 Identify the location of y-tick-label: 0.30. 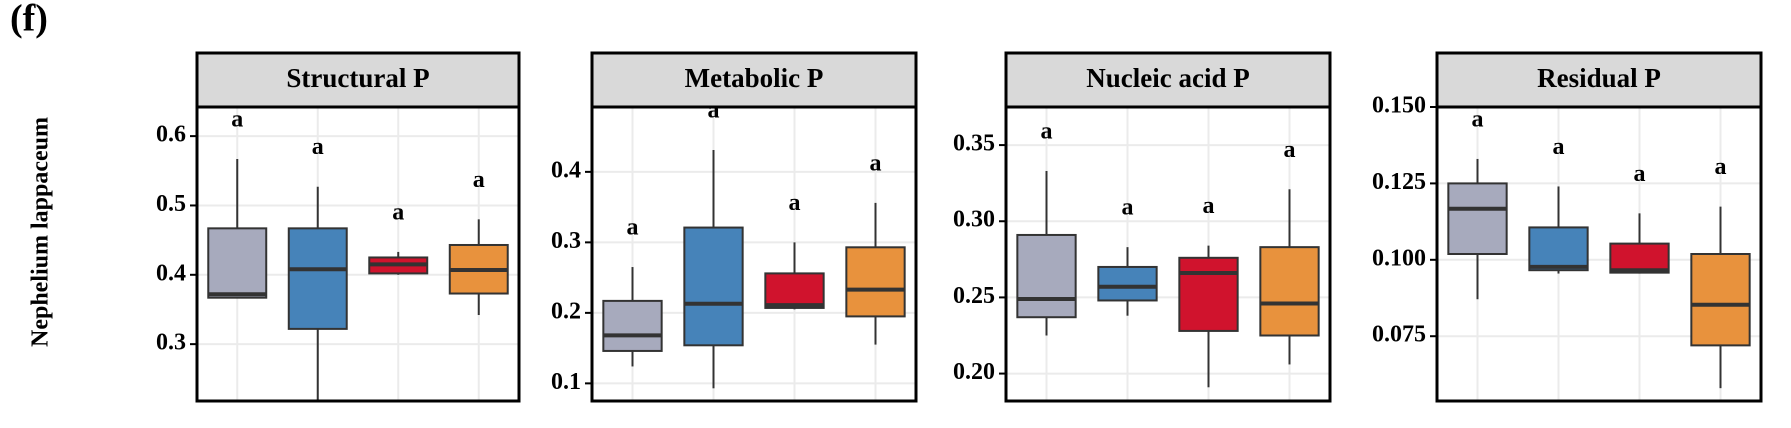
(974, 220).